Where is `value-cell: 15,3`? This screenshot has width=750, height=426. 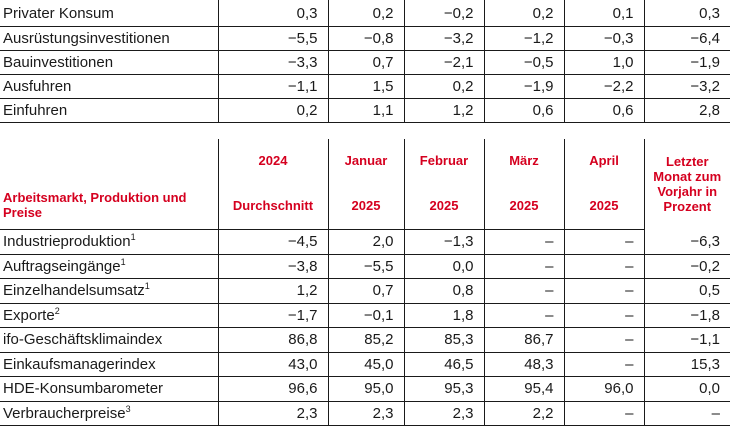
value-cell: 15,3 is located at coordinates (686, 364).